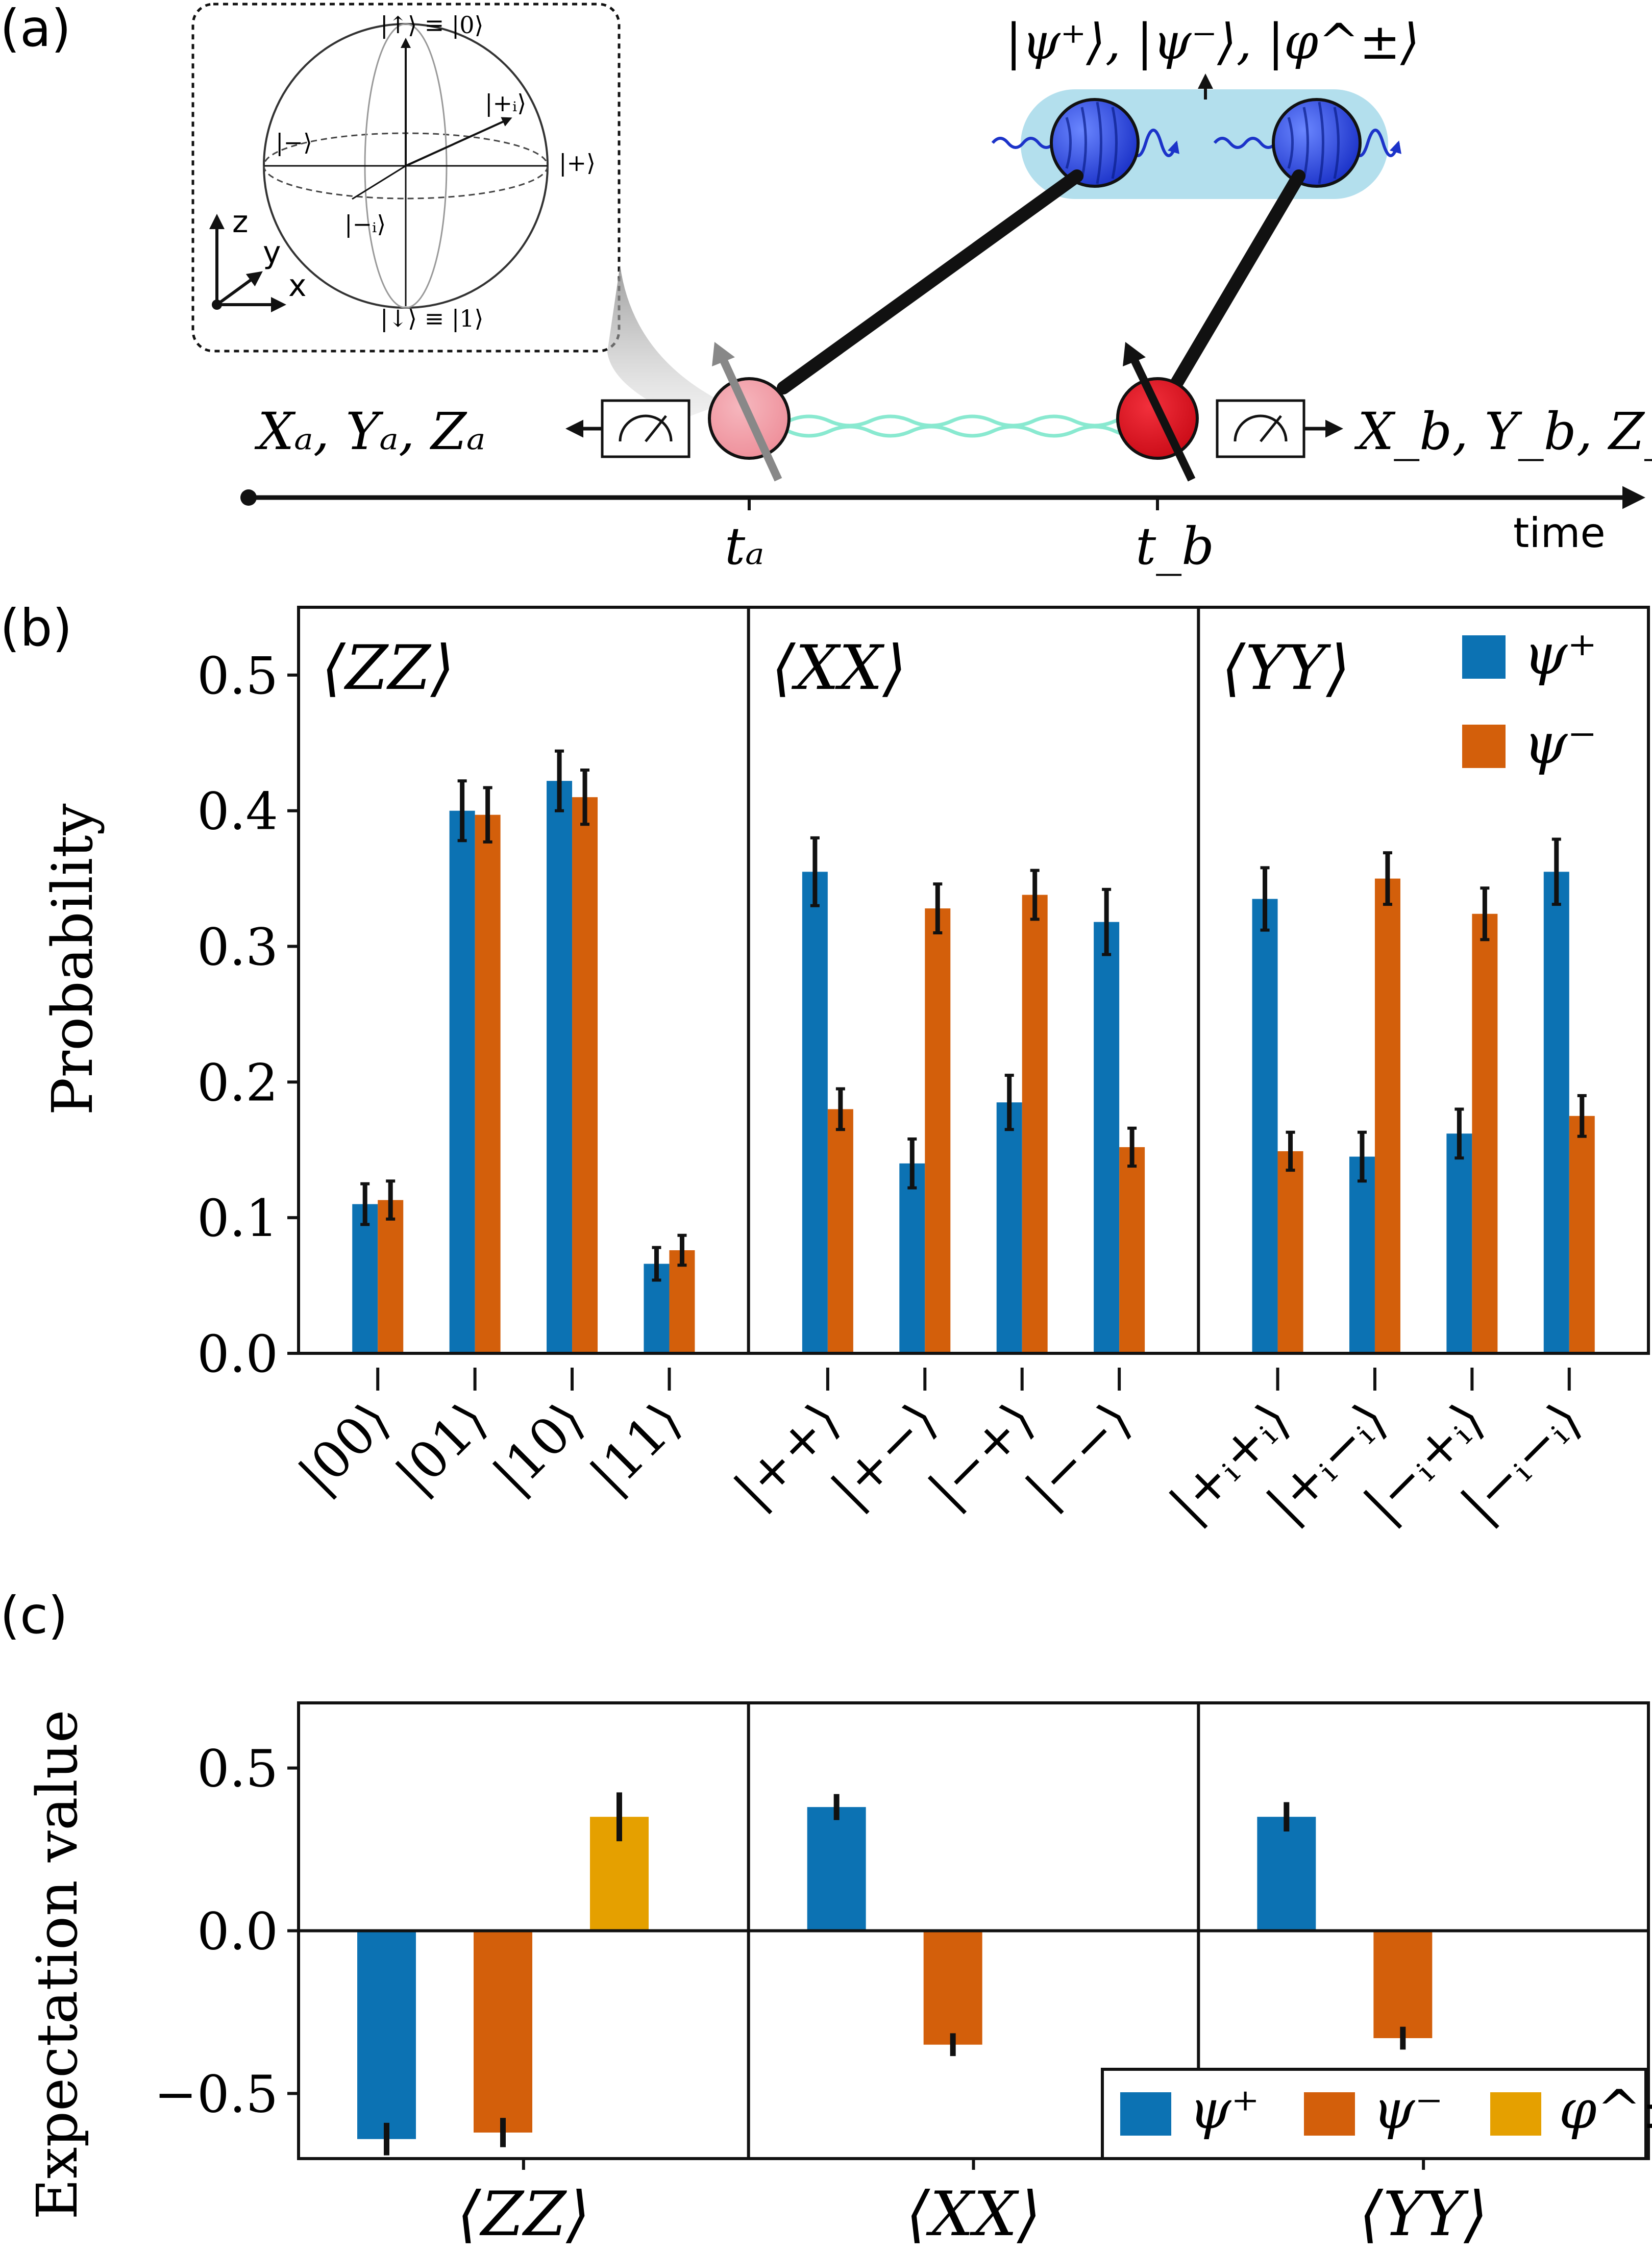  What do you see at coordinates (432, 25) in the screenshot?
I see `bloch-up-label: |↑⟩ ≡ |0⟩` at bounding box center [432, 25].